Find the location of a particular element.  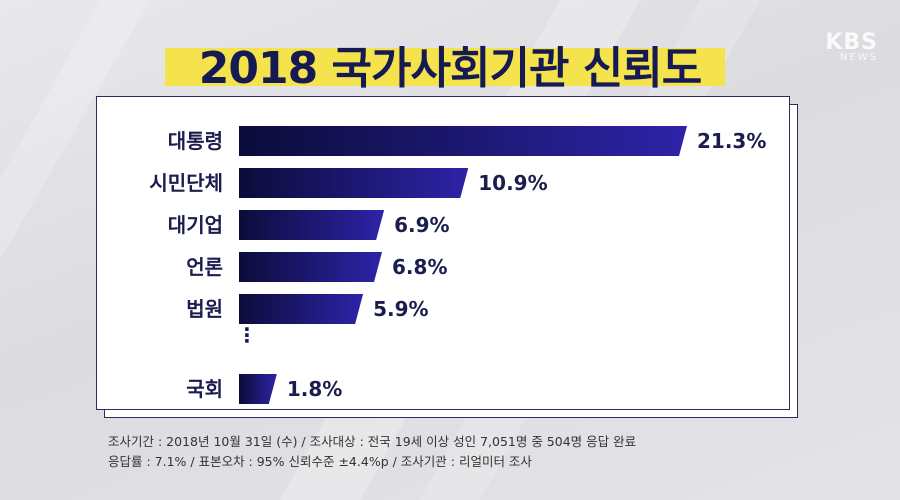

watermark-sub: NEWS is located at coordinates (858, 57).